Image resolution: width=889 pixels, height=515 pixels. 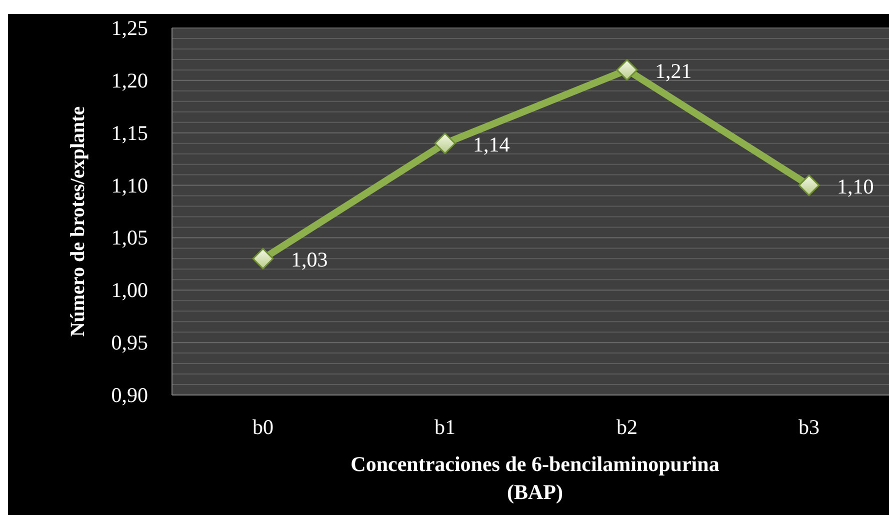 What do you see at coordinates (263, 427) in the screenshot?
I see `x-tick-label: b0` at bounding box center [263, 427].